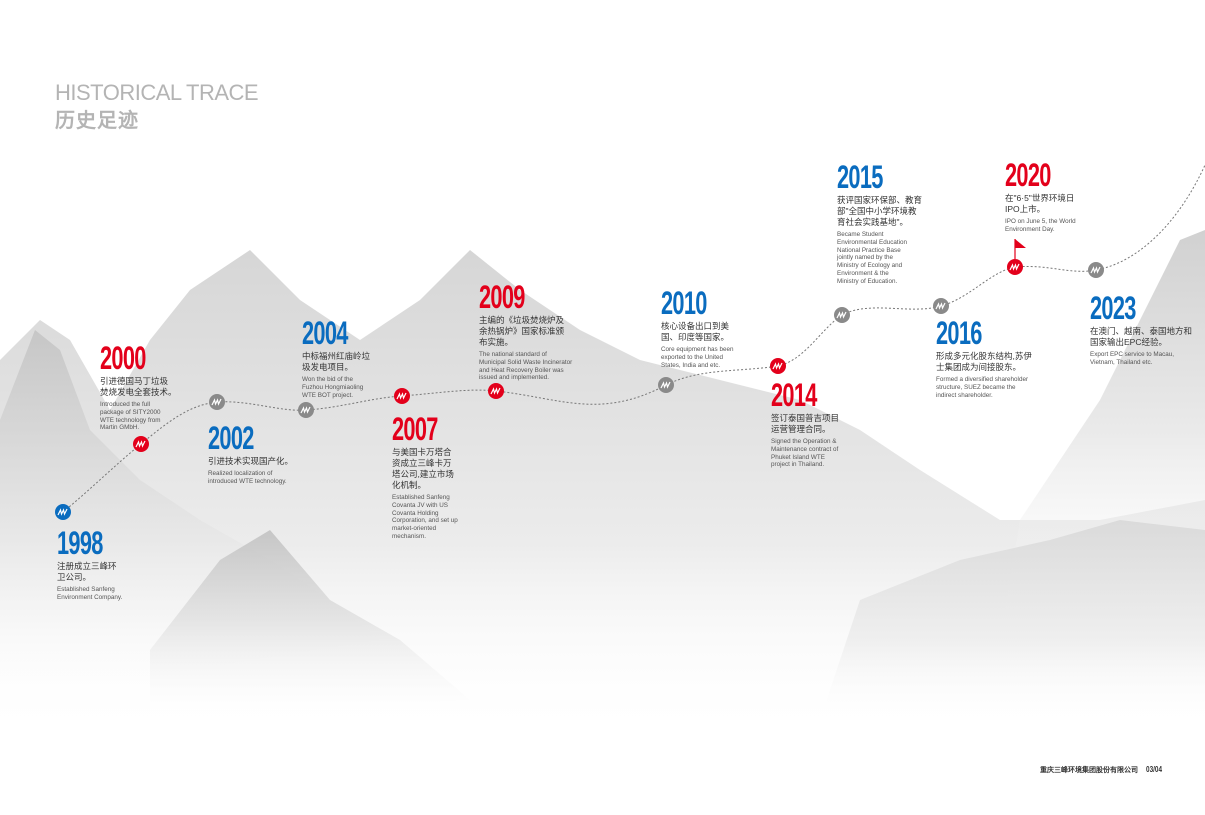 This screenshot has width=1205, height=815. I want to click on entry-cn-line: 国、印度等国家。, so click(695, 337).